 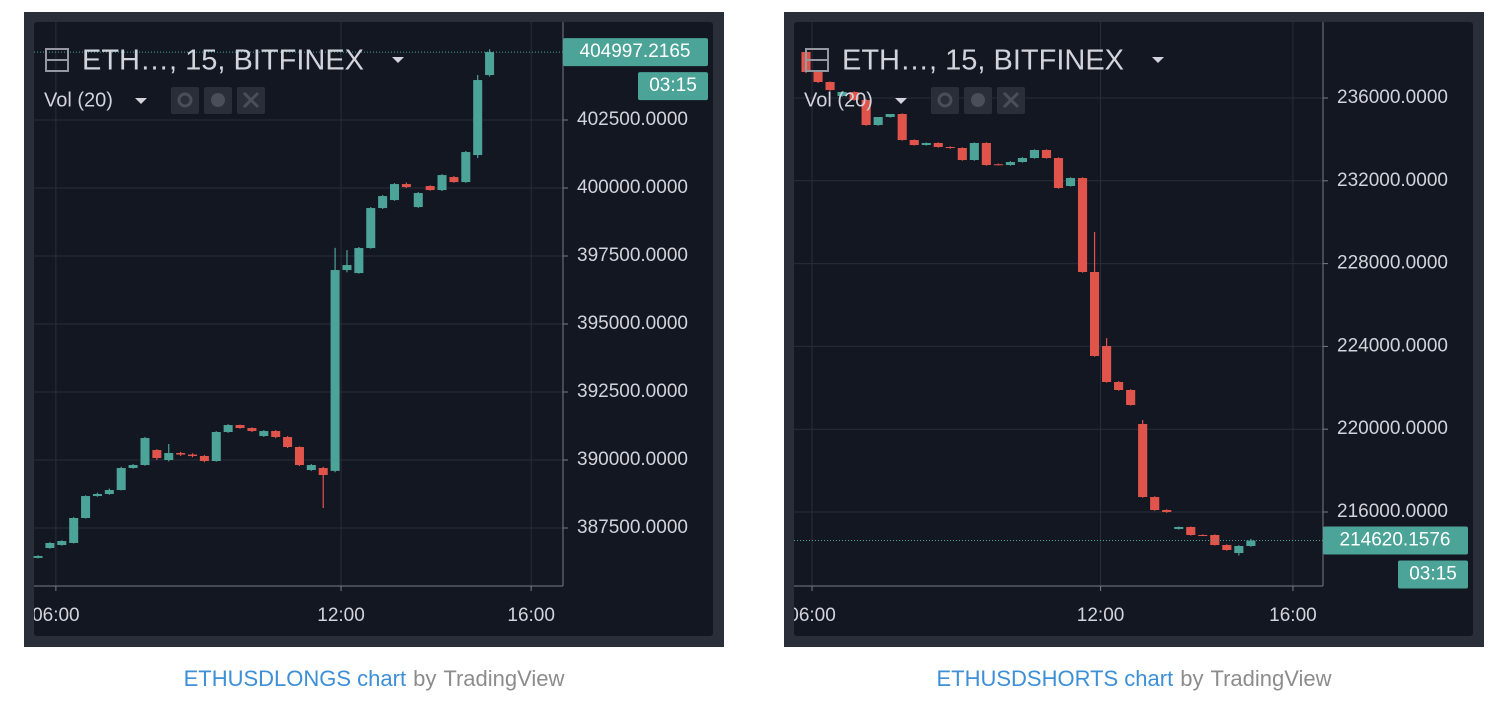 I want to click on y-tick-label: 220000.0000, so click(x=1392, y=428).